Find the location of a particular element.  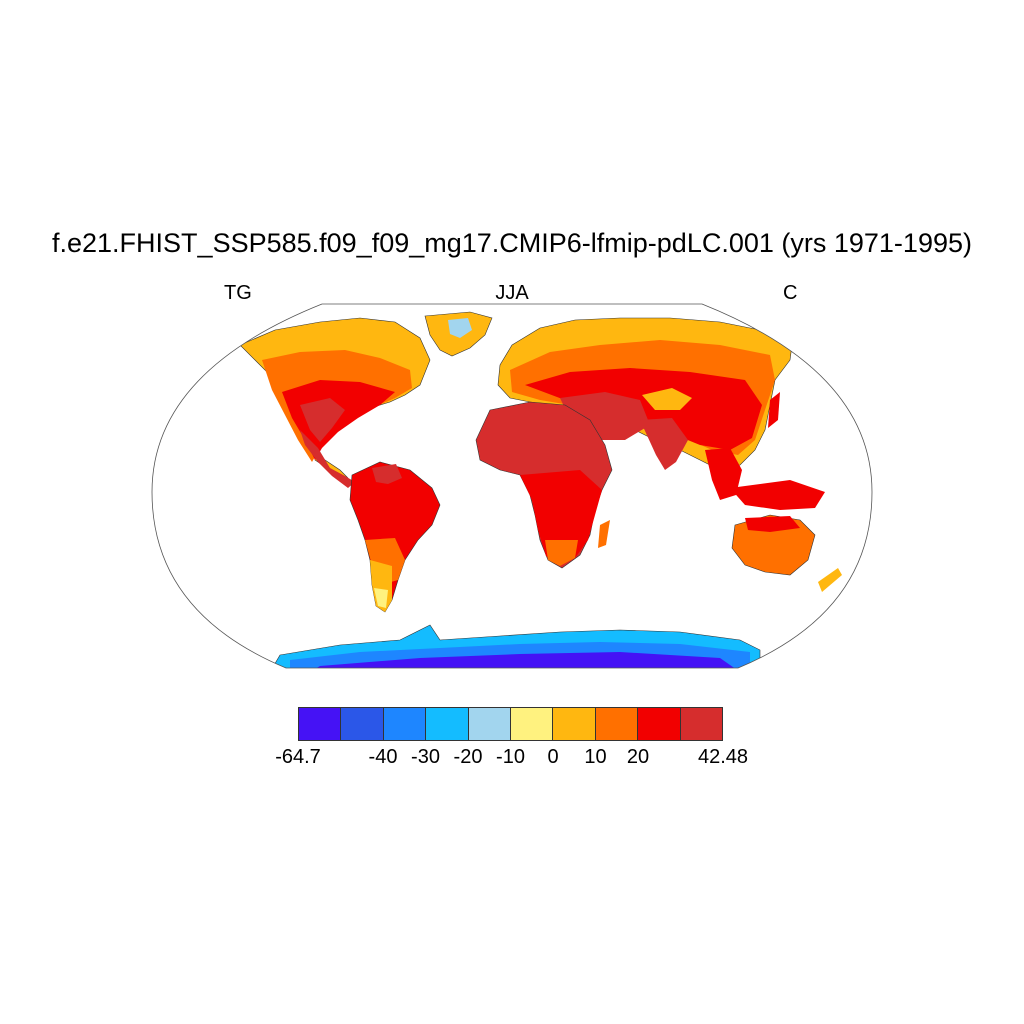

madagascar is located at coordinates (604, 534).